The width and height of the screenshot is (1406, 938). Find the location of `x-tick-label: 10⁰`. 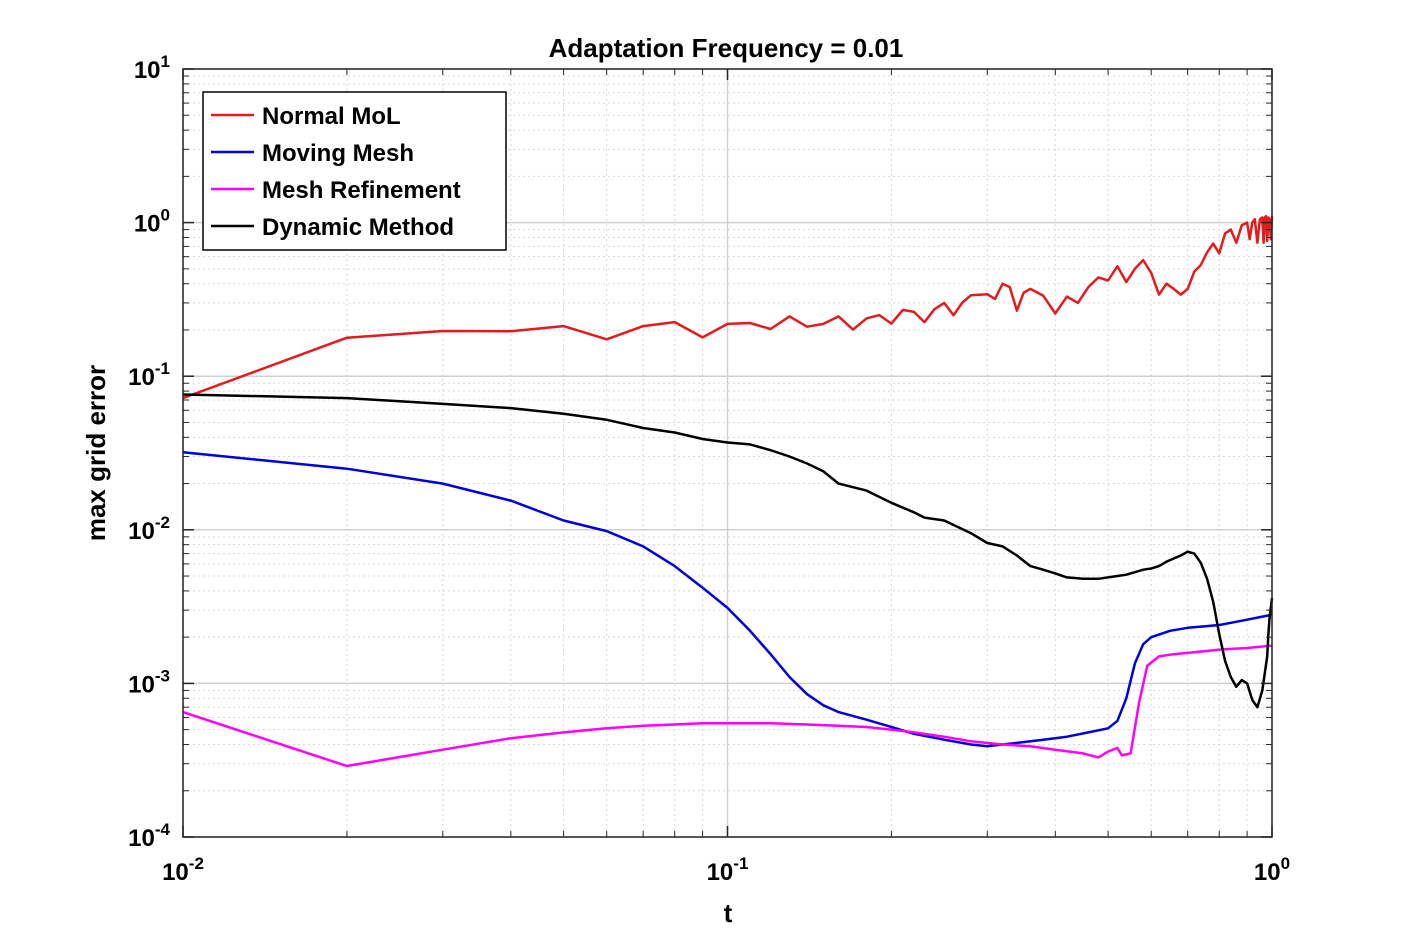

x-tick-label: 10⁰ is located at coordinates (1272, 870).